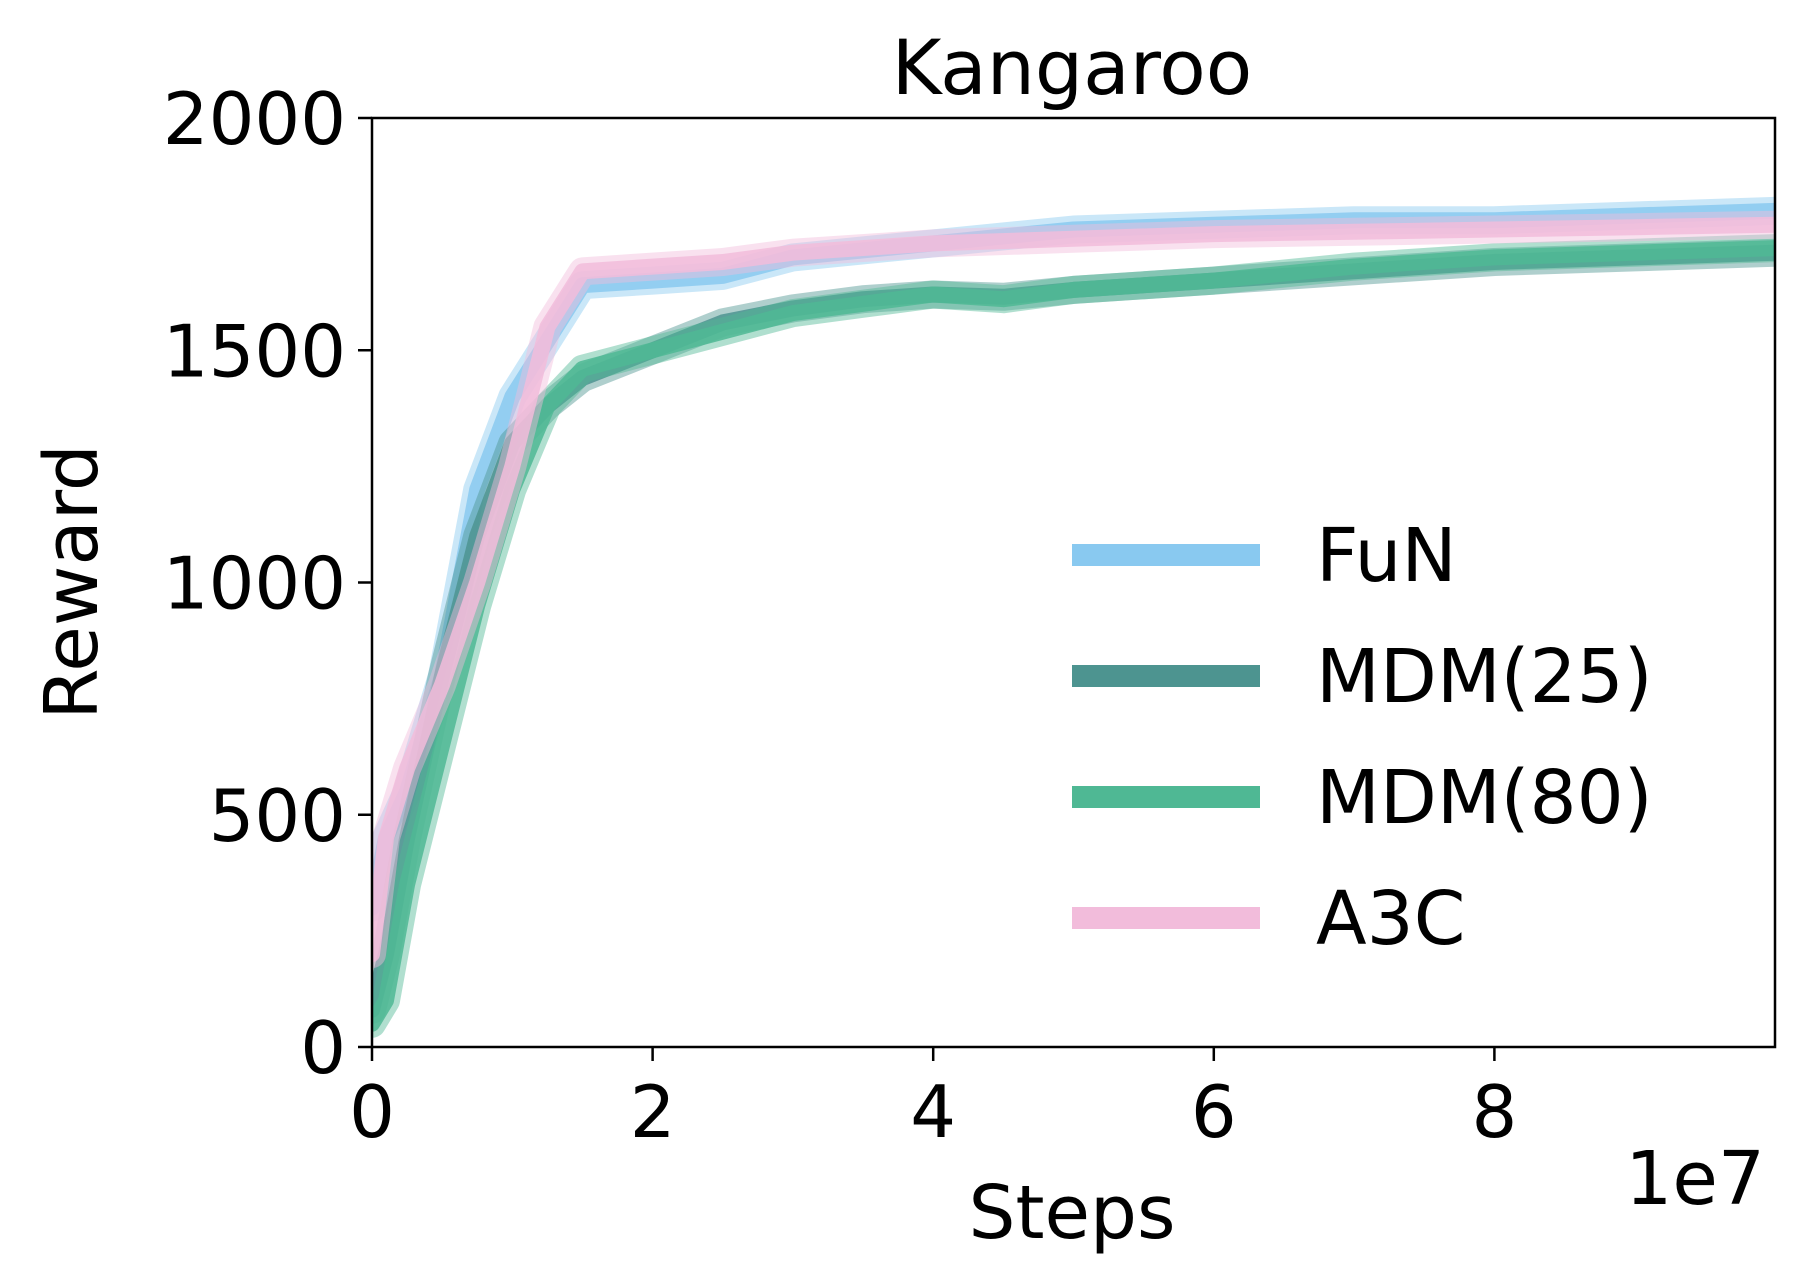  What do you see at coordinates (1484, 798) in the screenshot?
I see `legend-label: MDM(80)` at bounding box center [1484, 798].